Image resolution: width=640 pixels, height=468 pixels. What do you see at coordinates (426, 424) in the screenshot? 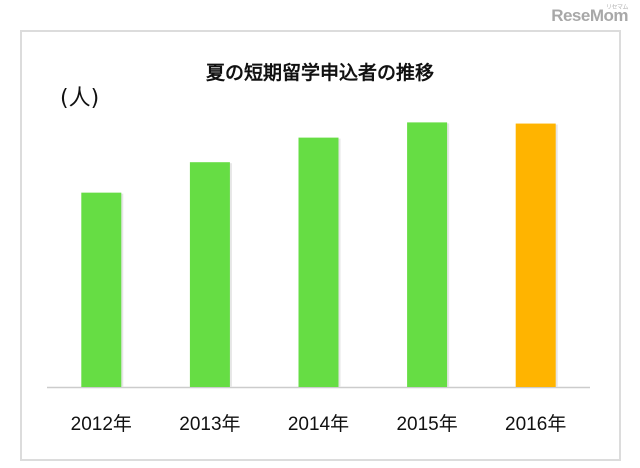
I see `x-tick-label: 2015年` at bounding box center [426, 424].